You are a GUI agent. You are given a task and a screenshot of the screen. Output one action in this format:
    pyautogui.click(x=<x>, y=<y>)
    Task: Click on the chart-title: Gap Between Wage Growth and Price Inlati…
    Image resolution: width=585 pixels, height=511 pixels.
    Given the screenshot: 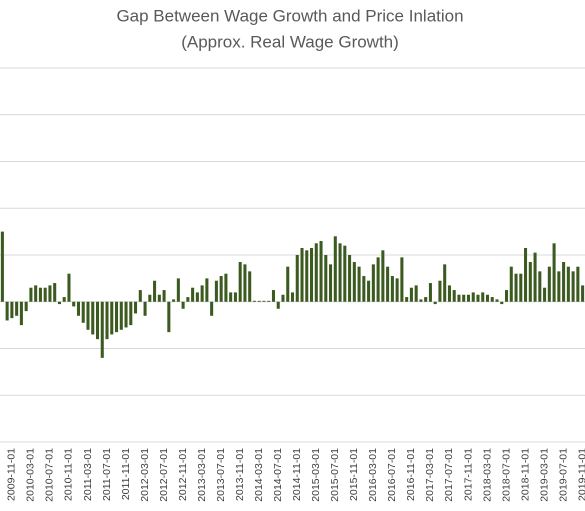 What is the action you would take?
    pyautogui.click(x=289, y=15)
    